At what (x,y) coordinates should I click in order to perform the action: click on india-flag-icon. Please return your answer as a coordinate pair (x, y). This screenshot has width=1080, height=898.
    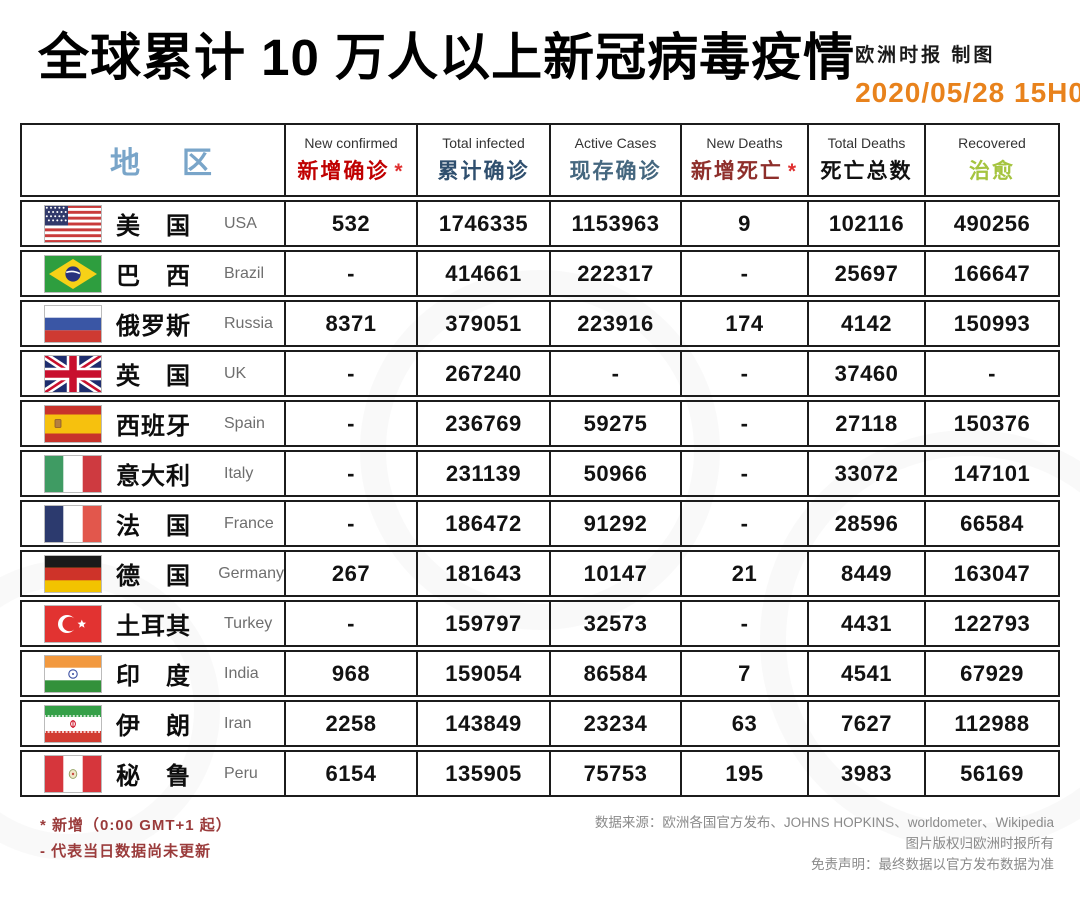
    Looking at the image, I should click on (73, 673).